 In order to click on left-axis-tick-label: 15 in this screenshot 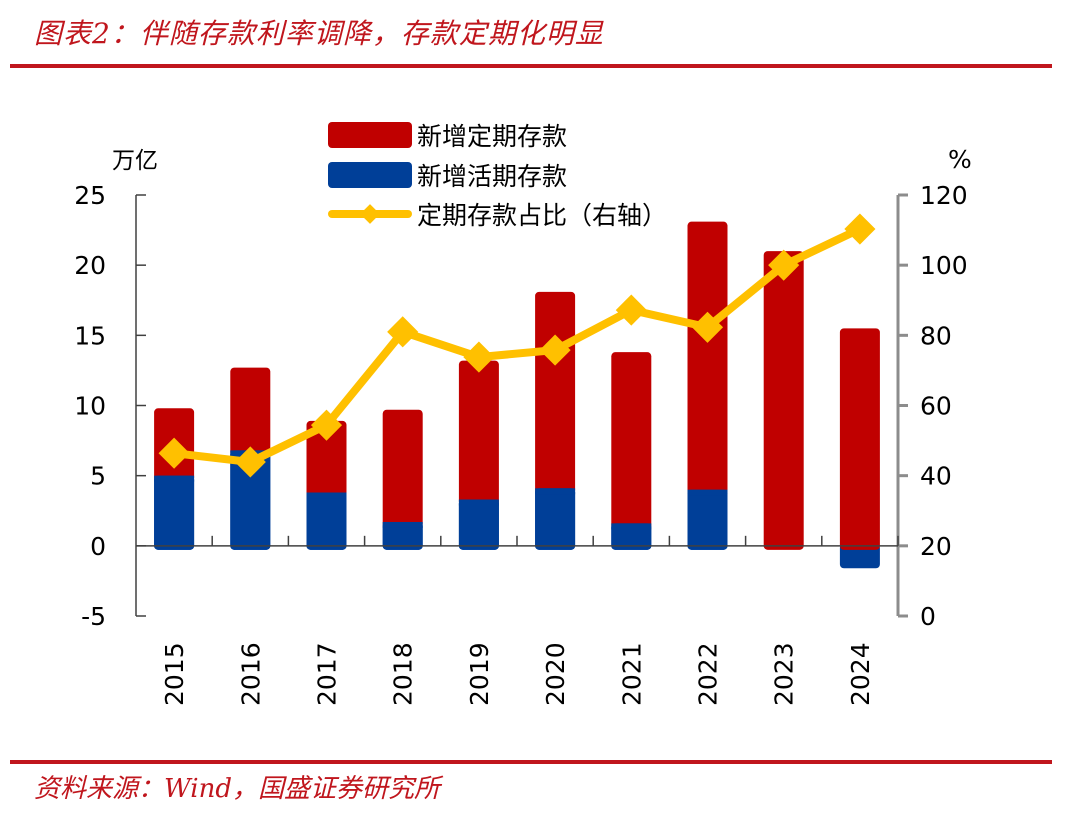, I will do `click(90, 335)`.